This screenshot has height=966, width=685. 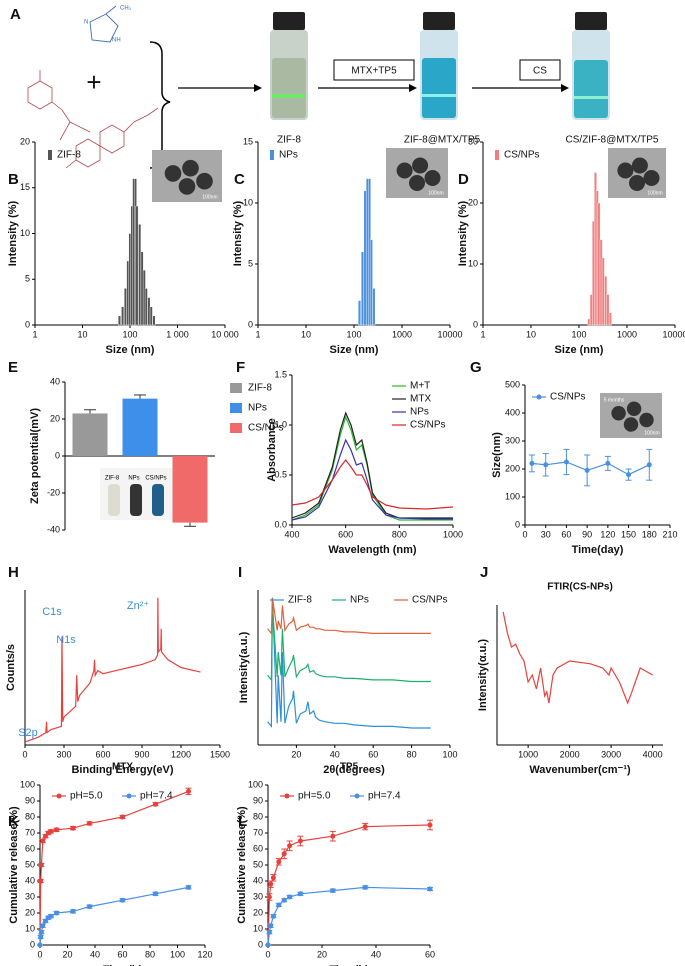 I want to click on y-tick-label: 400, so click(x=512, y=412).